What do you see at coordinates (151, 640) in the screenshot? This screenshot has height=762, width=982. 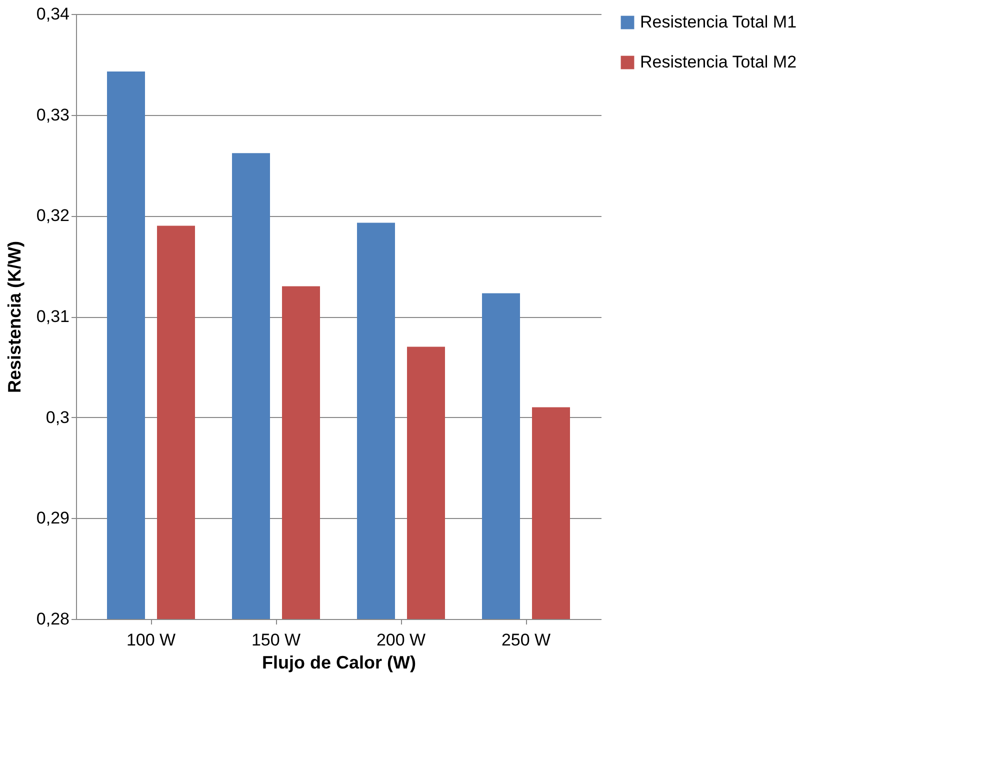 I see `x-tick-label: 100 W` at bounding box center [151, 640].